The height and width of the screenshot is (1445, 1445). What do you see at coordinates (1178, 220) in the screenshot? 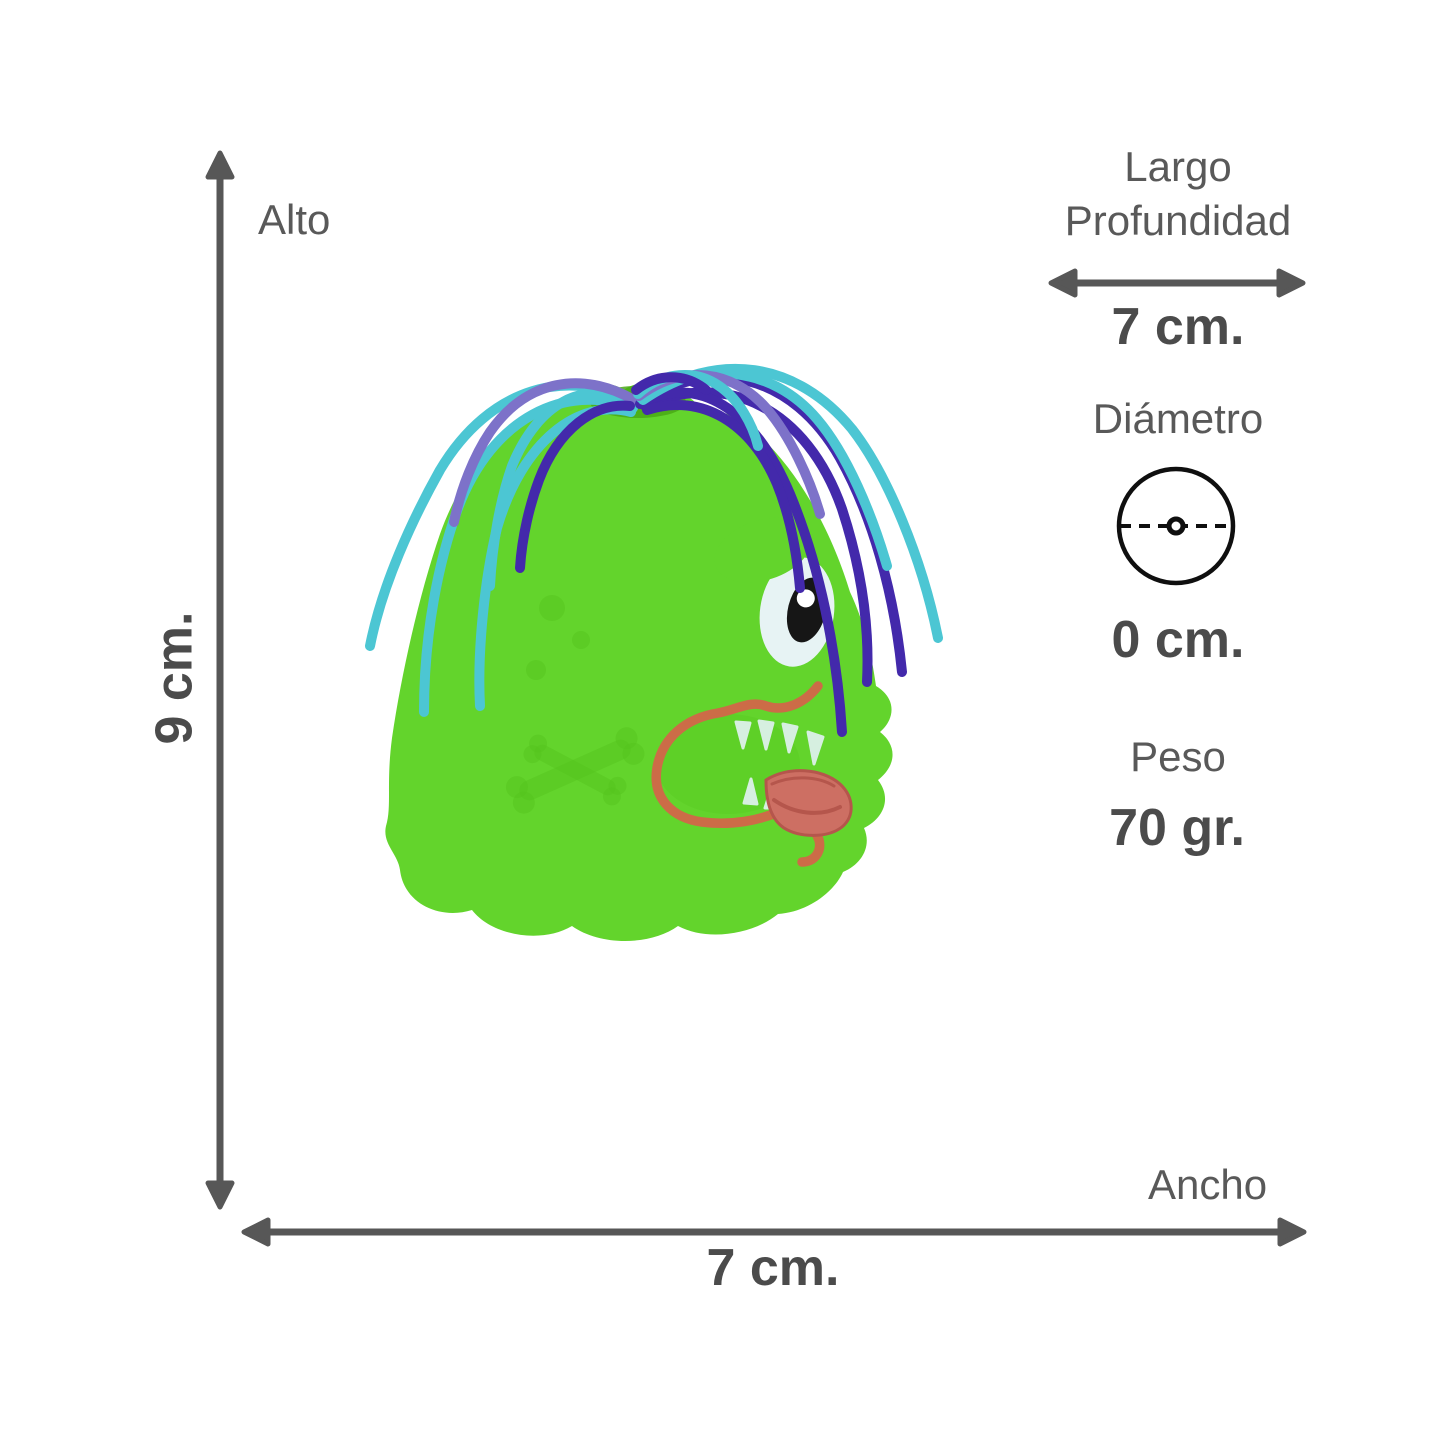
I see `depth-label-line2: Profundidad` at bounding box center [1178, 220].